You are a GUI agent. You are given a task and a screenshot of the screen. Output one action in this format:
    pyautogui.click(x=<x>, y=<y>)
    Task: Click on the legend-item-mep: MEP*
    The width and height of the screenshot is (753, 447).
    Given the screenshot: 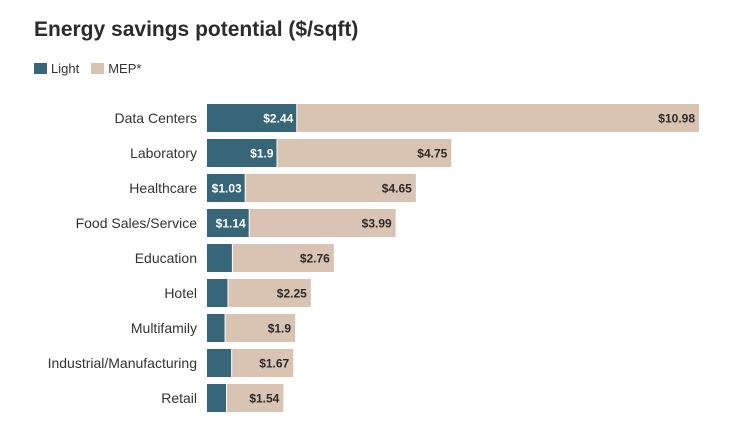 What is the action you would take?
    pyautogui.click(x=116, y=68)
    